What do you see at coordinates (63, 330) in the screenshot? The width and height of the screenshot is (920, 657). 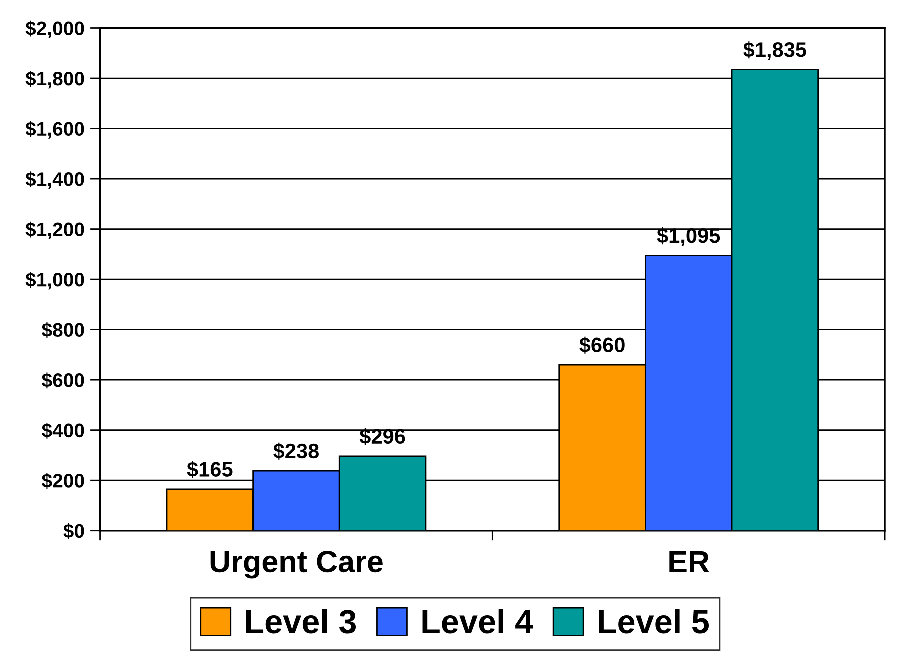 I see `y-tick-label: $800` at bounding box center [63, 330].